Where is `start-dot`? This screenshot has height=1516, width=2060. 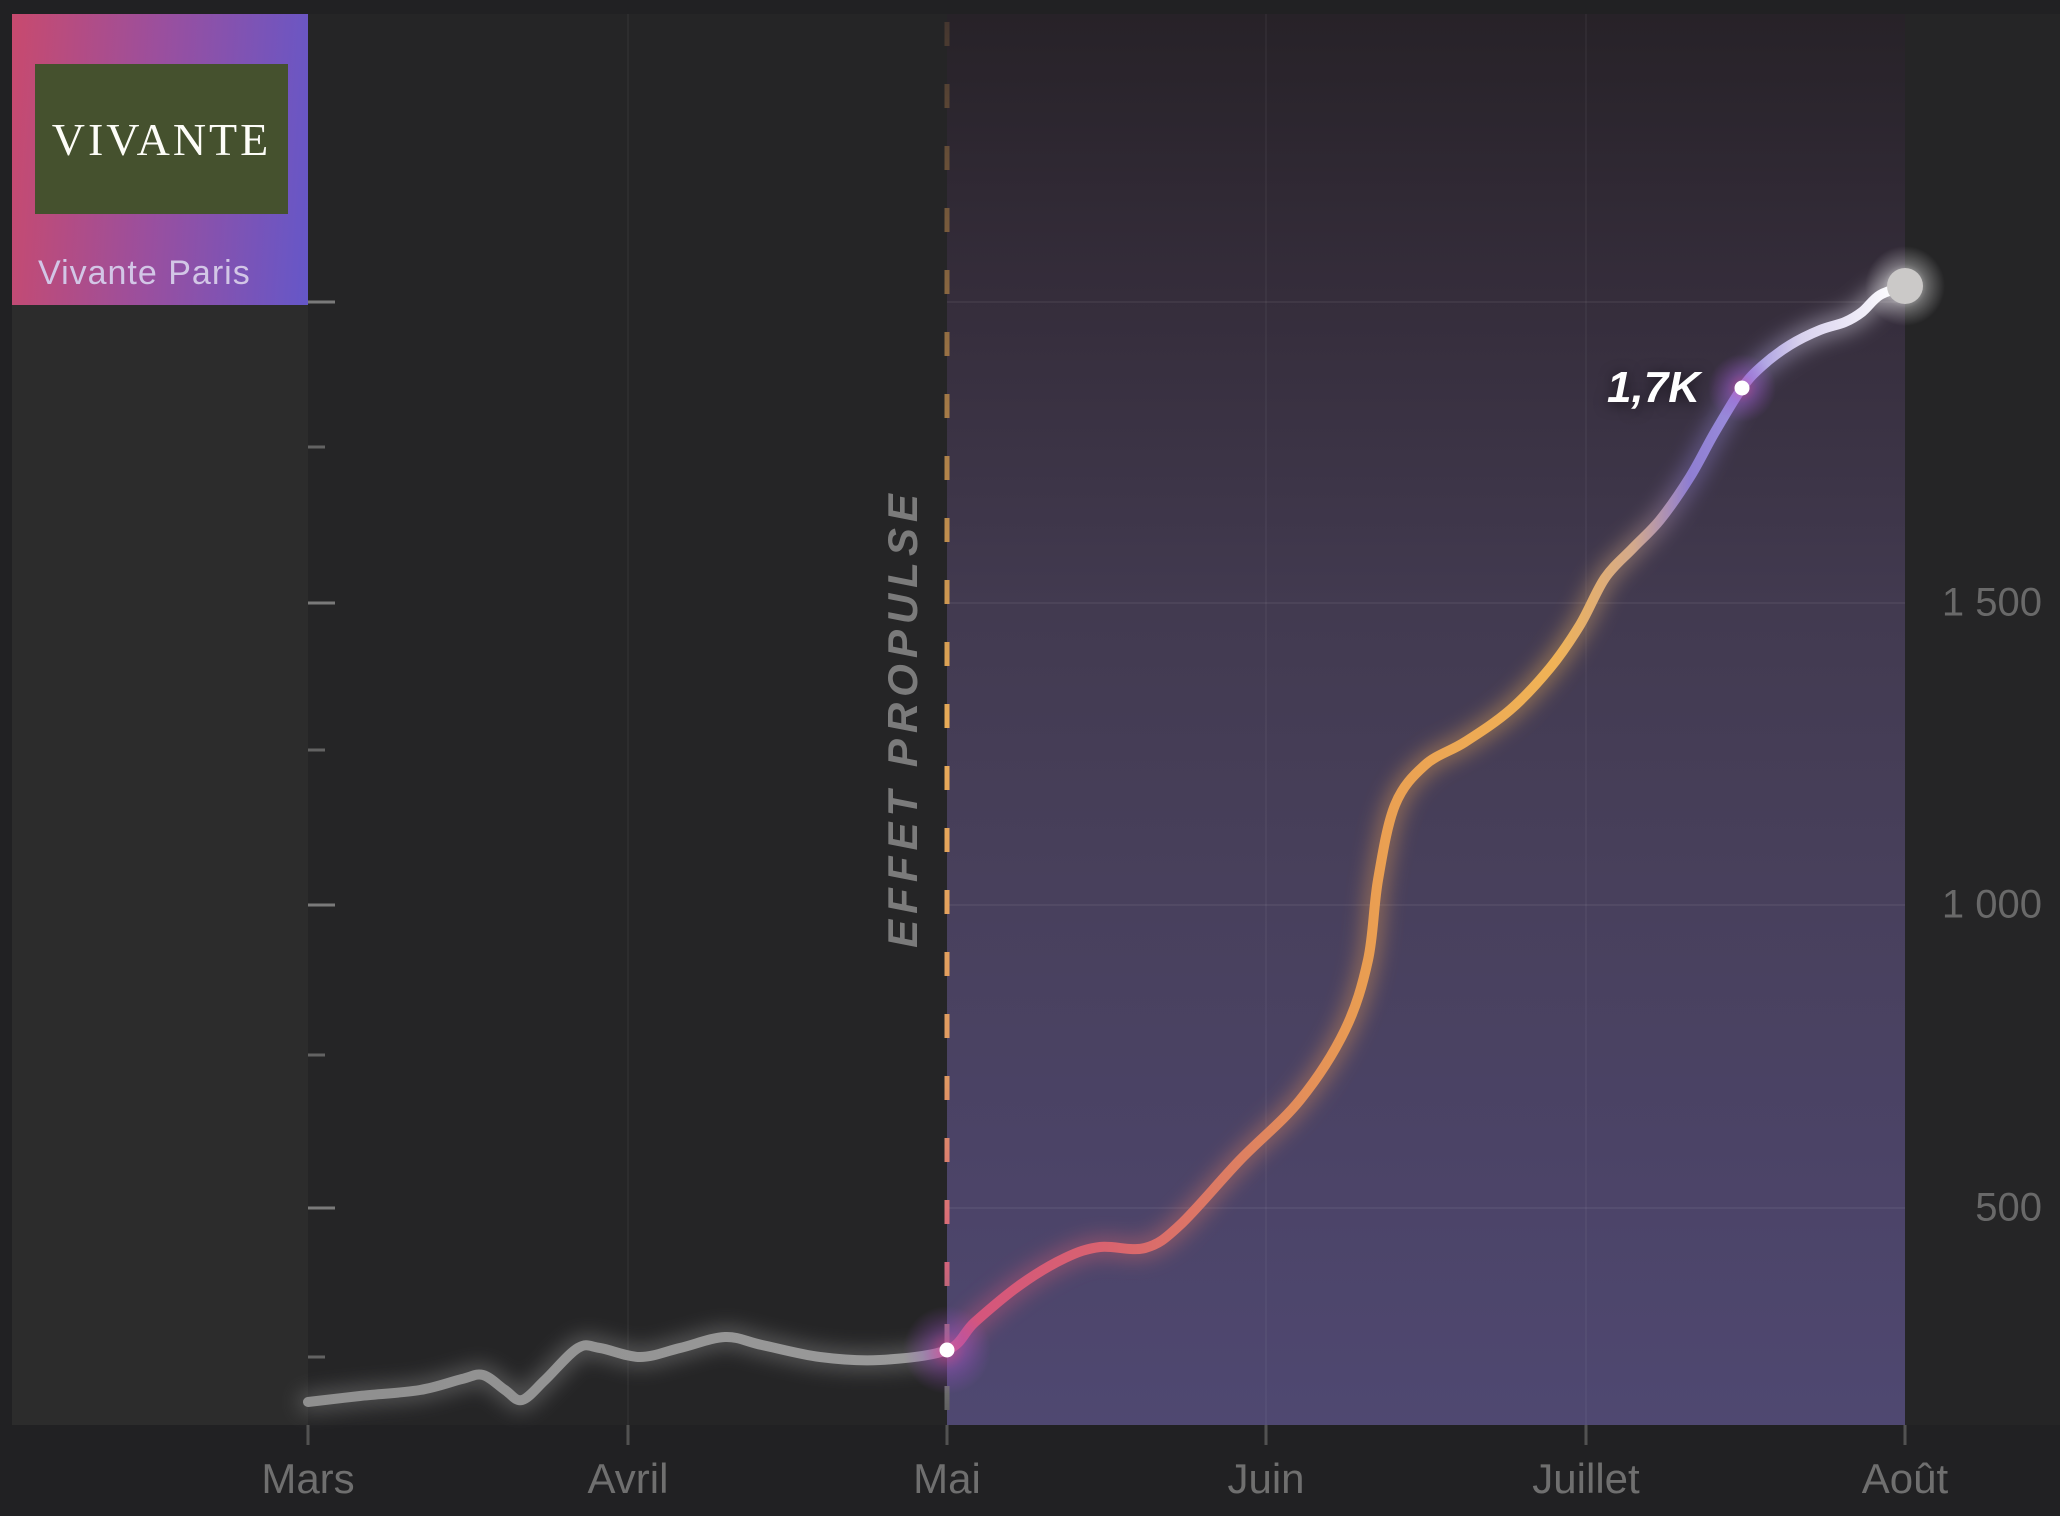 start-dot is located at coordinates (947, 1350).